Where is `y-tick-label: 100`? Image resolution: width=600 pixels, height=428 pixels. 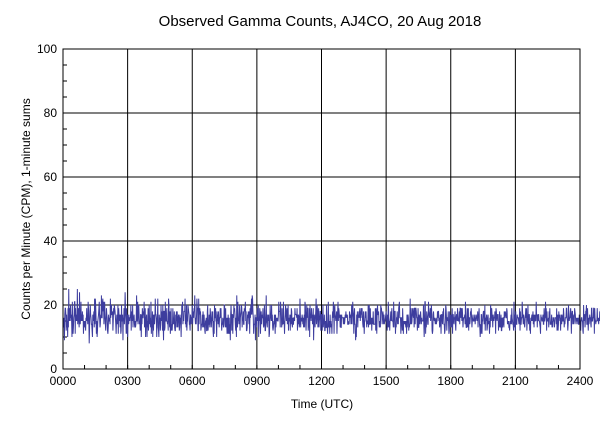 y-tick-label: 100 is located at coordinates (47, 49).